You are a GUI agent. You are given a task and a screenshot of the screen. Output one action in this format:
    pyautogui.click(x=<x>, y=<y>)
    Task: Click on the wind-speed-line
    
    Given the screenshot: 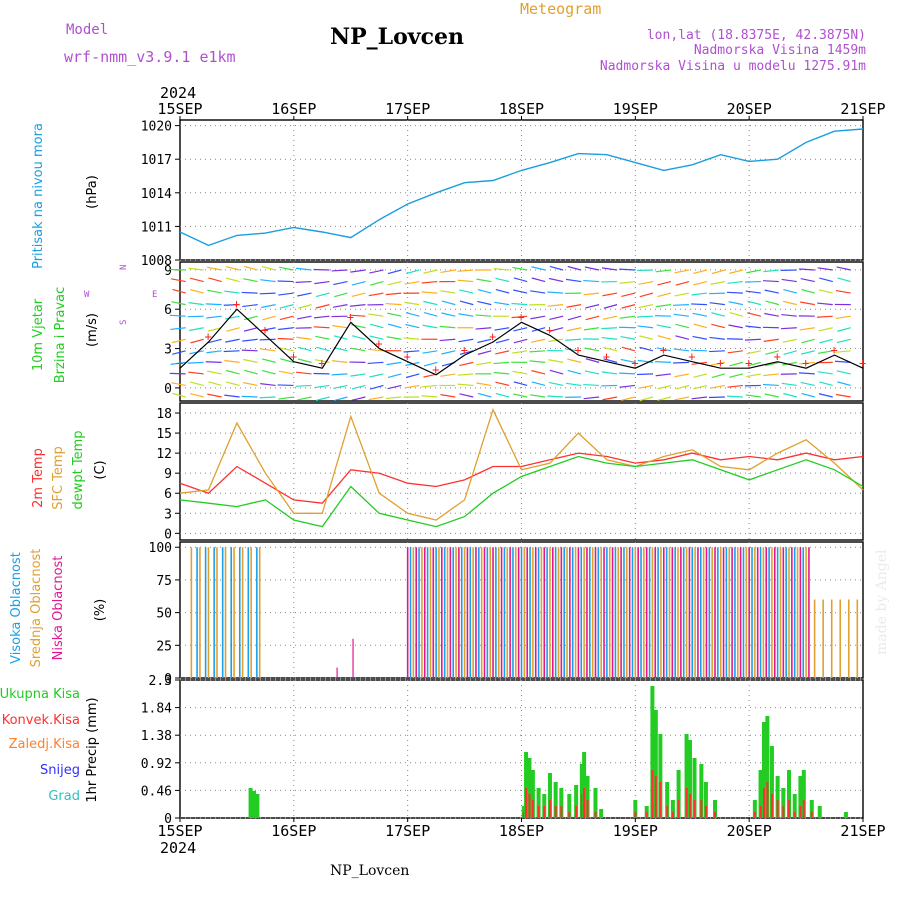 What is the action you would take?
    pyautogui.click(x=521, y=342)
    